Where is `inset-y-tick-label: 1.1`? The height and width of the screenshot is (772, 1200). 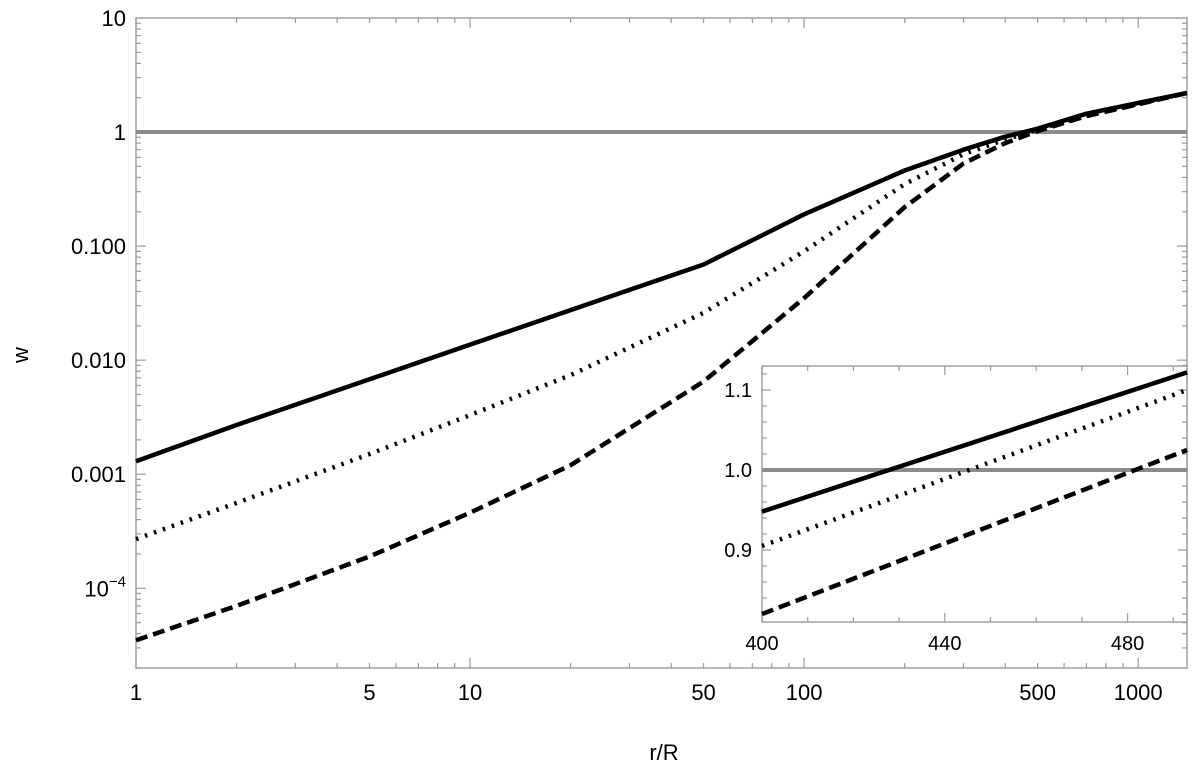
inset-y-tick-label: 1.1 is located at coordinates (738, 391).